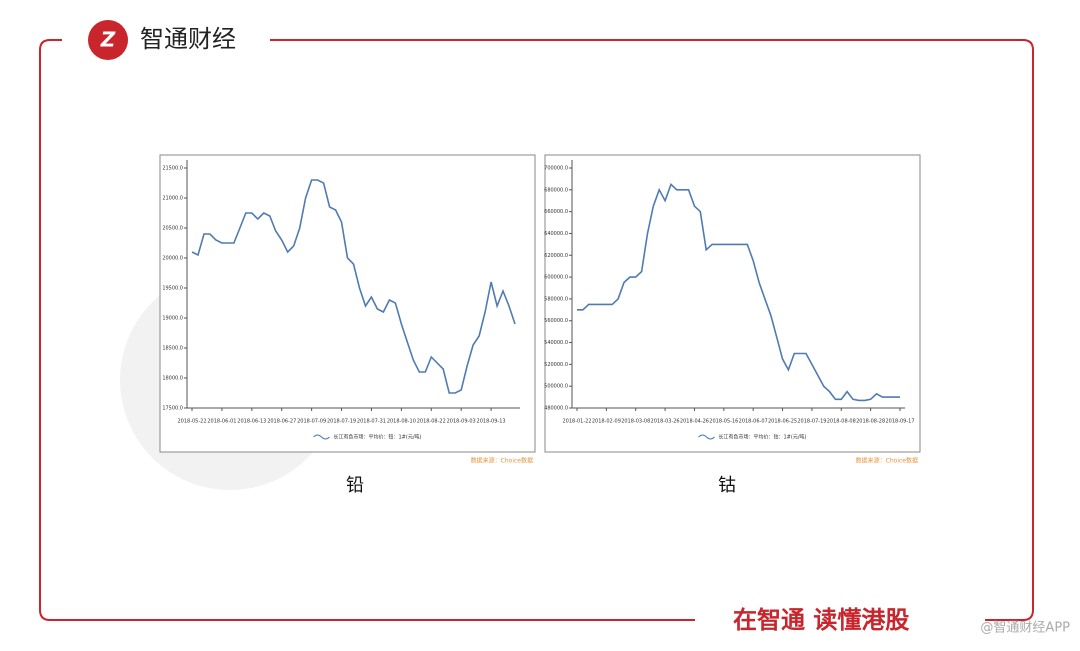 The width and height of the screenshot is (1080, 651). I want to click on x-tick-label: 2018-05-22, so click(191, 422).